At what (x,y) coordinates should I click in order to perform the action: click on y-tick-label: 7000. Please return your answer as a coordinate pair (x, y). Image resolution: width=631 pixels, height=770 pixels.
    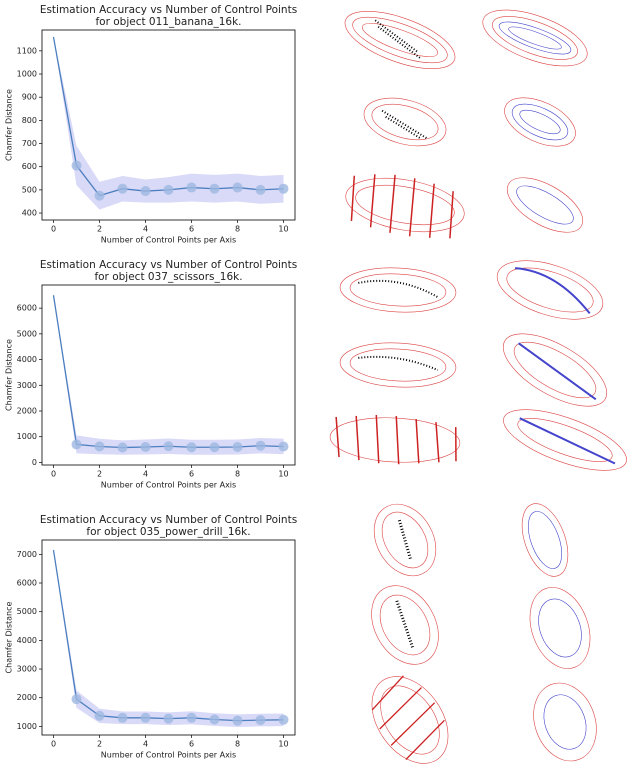
    Looking at the image, I should click on (27, 554).